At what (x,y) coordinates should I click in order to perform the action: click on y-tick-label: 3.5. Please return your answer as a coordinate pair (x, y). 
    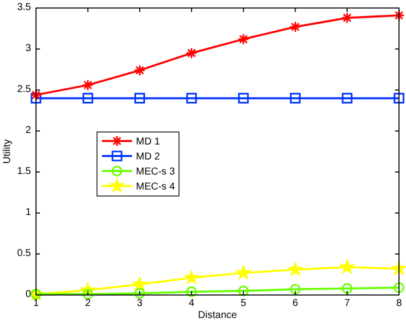
    Looking at the image, I should click on (24, 7).